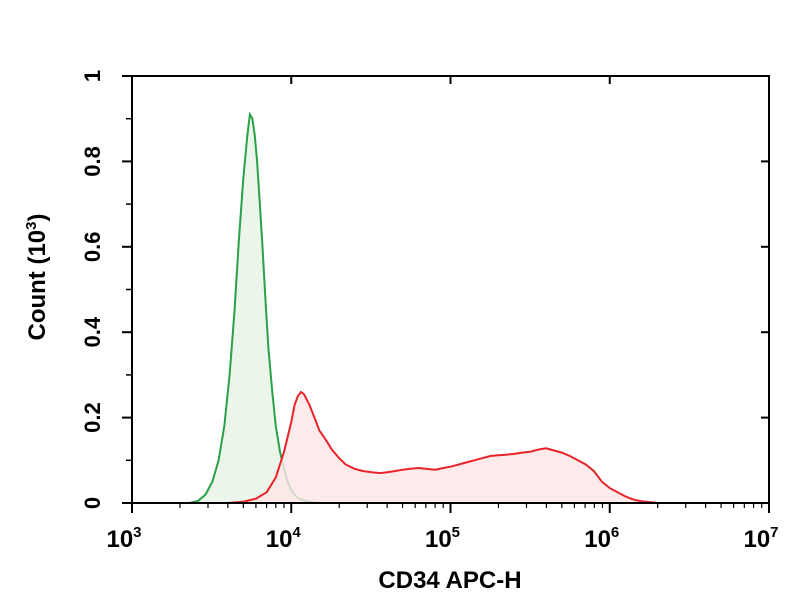 This screenshot has height=605, width=804. I want to click on series-1-area, so click(254, 309).